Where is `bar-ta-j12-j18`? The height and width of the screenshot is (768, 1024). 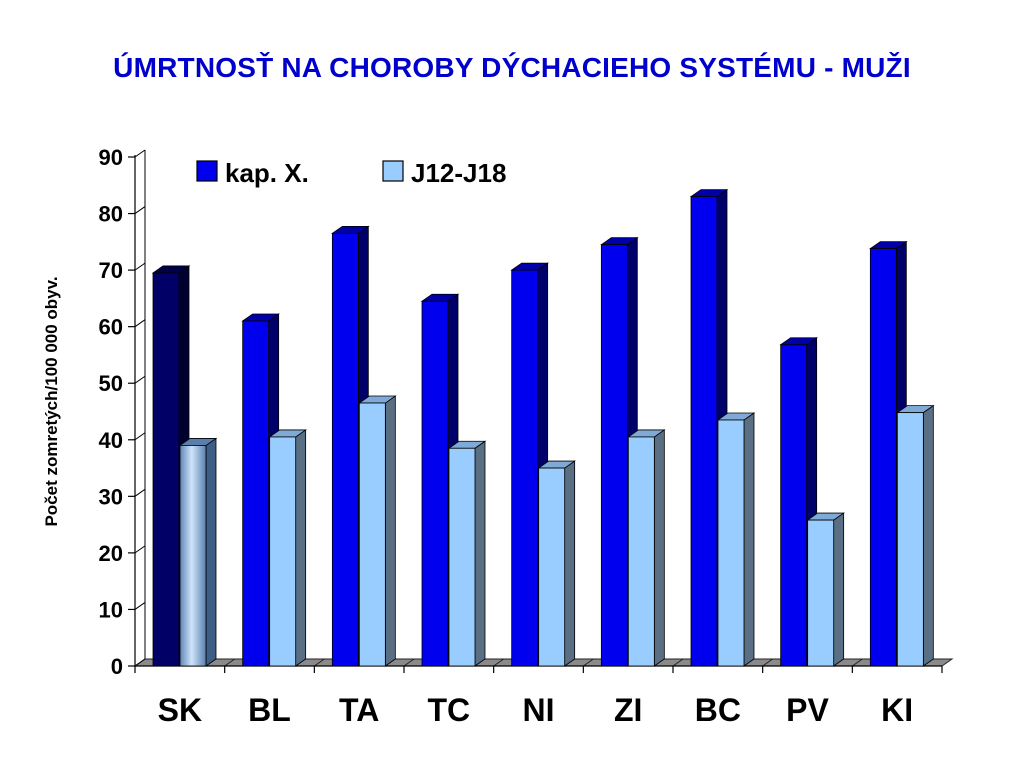 bar-ta-j12-j18 is located at coordinates (377, 531).